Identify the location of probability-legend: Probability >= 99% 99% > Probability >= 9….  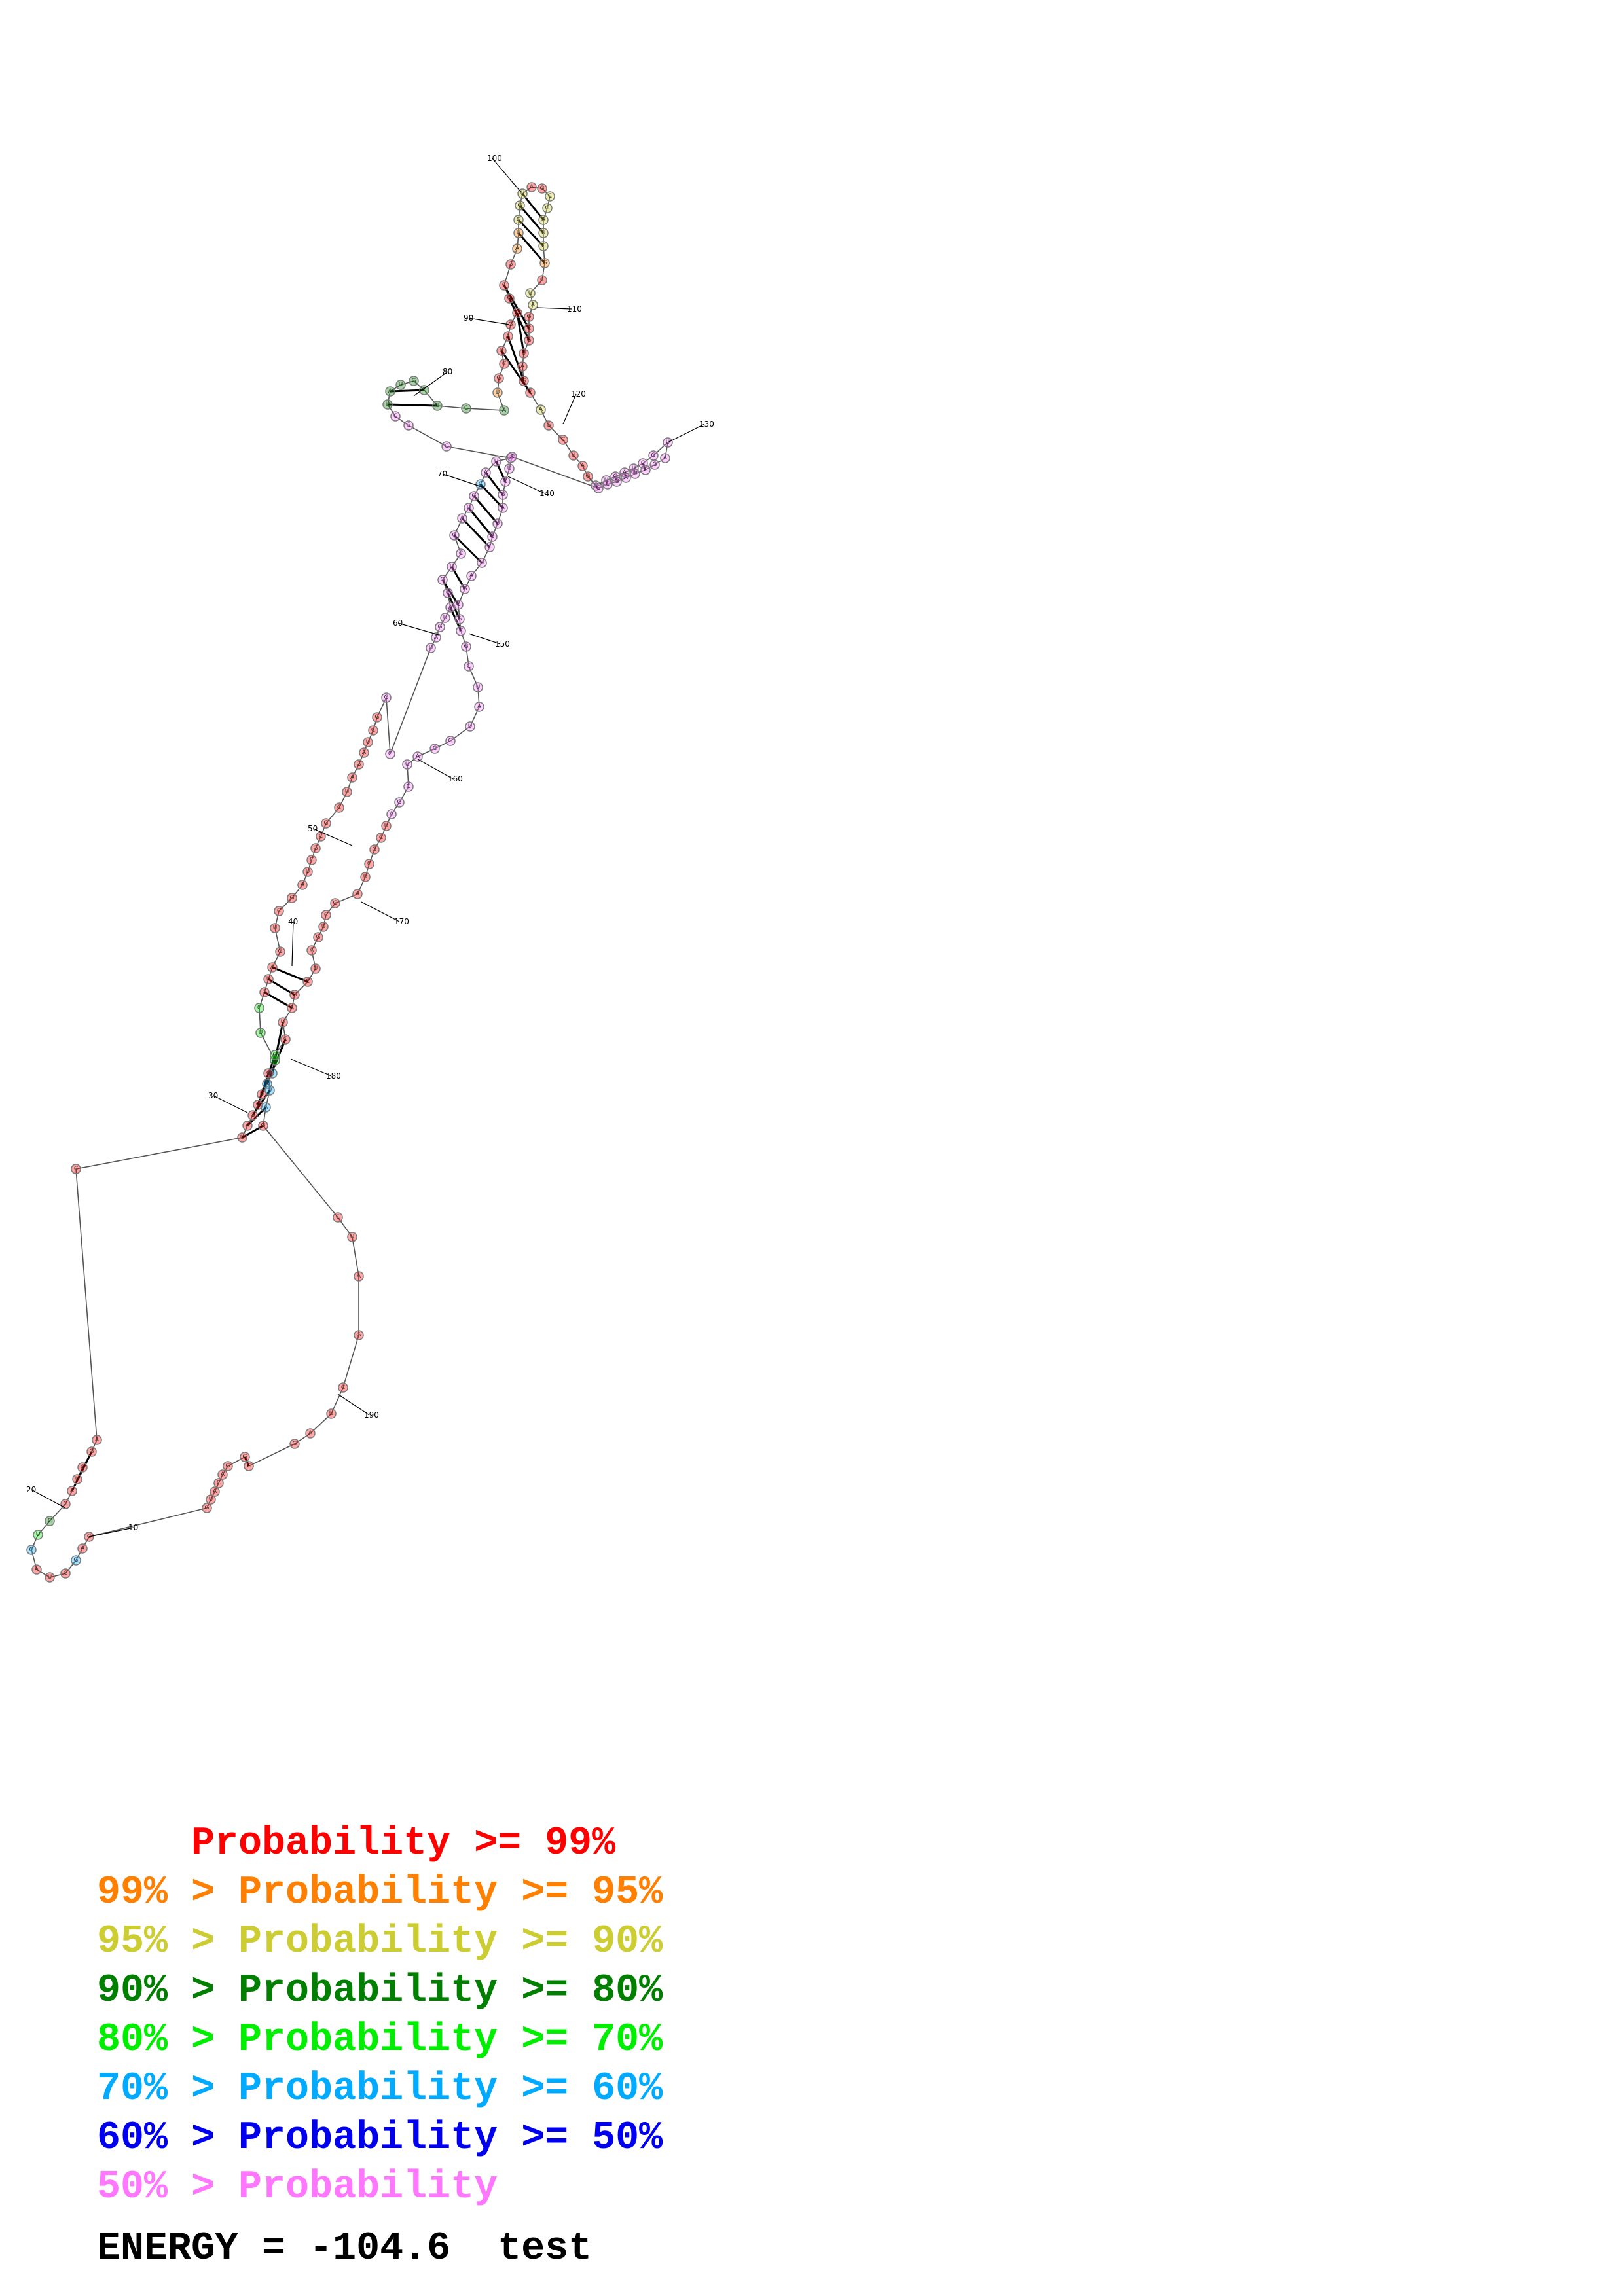
(380, 2016).